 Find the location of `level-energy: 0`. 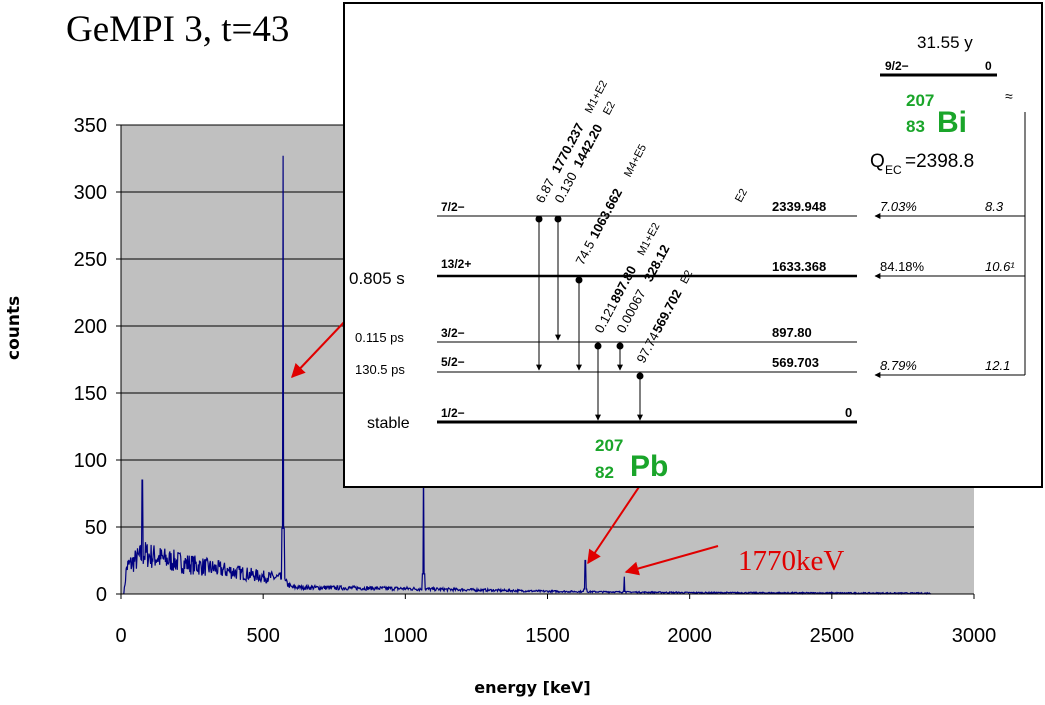

level-energy: 0 is located at coordinates (848, 412).